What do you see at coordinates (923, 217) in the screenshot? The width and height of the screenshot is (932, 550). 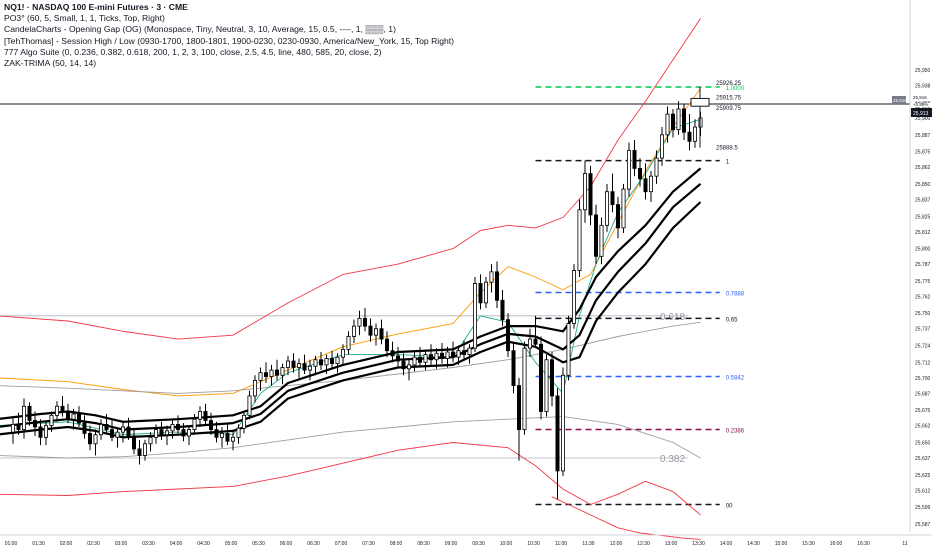 I see `y-tick-label: 25,825` at bounding box center [923, 217].